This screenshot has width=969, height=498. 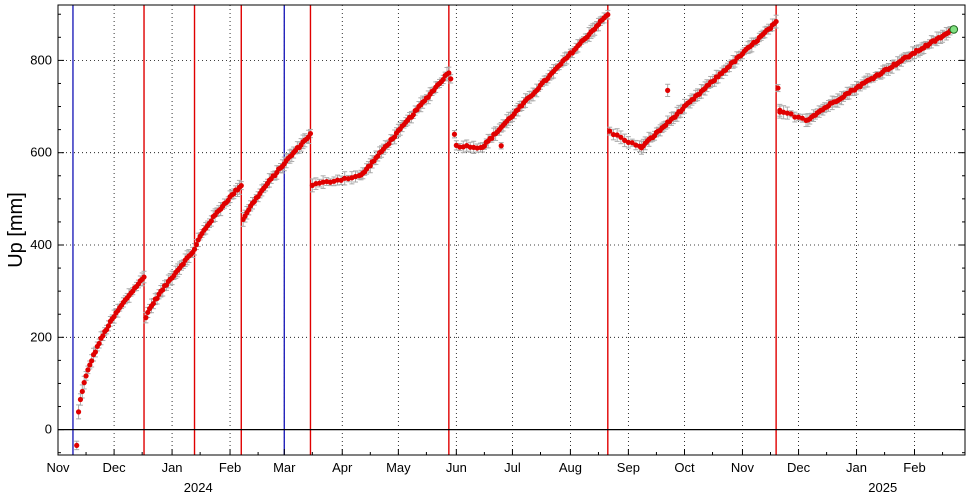 I want to click on x-tick-label: Mar, so click(x=284, y=467).